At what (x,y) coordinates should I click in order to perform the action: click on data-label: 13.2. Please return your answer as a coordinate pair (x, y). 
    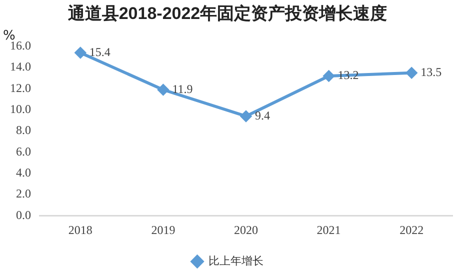
    Looking at the image, I should click on (348, 75).